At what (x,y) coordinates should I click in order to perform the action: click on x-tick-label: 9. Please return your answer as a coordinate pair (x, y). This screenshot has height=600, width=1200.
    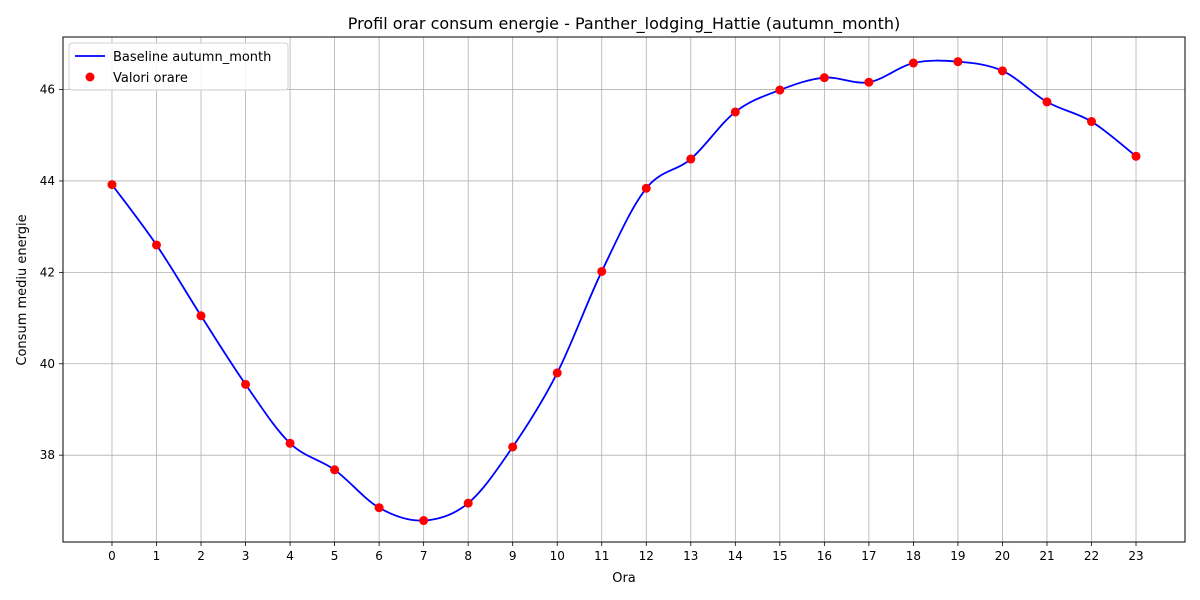
    Looking at the image, I should click on (513, 556).